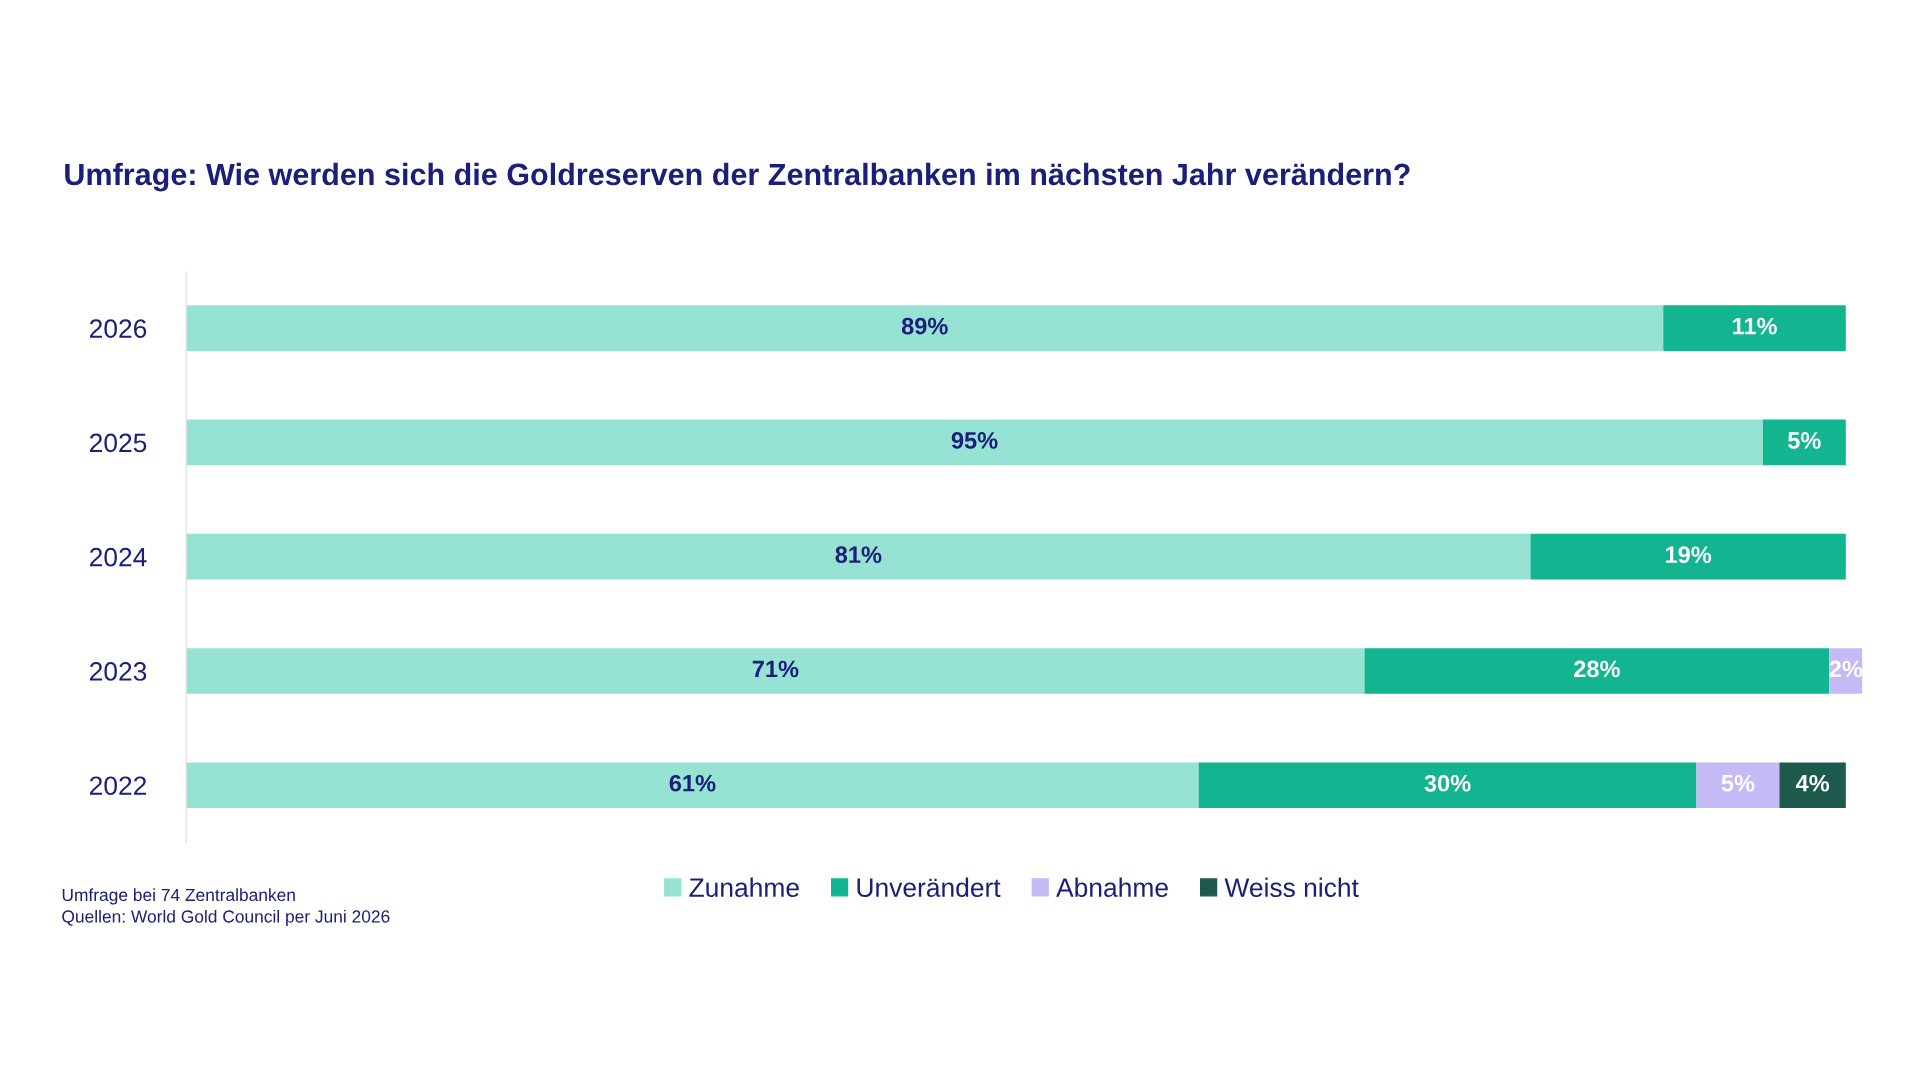 The image size is (1920, 1080). I want to click on data-label: 30%, so click(1447, 783).